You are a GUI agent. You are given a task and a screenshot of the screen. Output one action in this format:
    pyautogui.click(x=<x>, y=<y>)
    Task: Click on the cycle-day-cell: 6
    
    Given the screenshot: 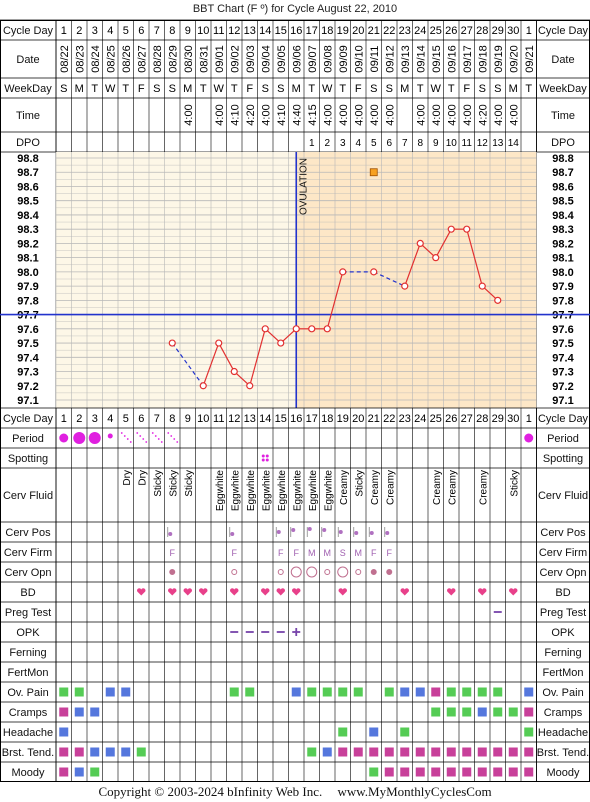 What is the action you would take?
    pyautogui.click(x=141, y=31)
    